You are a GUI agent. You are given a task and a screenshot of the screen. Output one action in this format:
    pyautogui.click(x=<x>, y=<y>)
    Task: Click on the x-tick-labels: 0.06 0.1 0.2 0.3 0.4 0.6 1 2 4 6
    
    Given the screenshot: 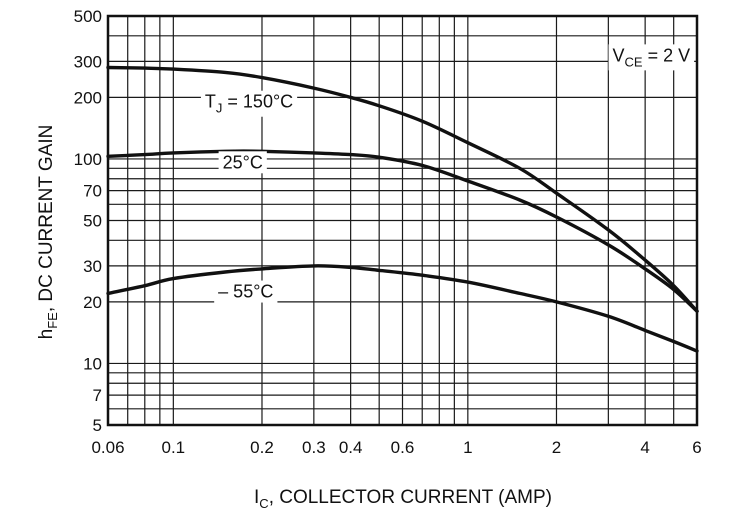 What is the action you would take?
    pyautogui.click(x=396, y=447)
    